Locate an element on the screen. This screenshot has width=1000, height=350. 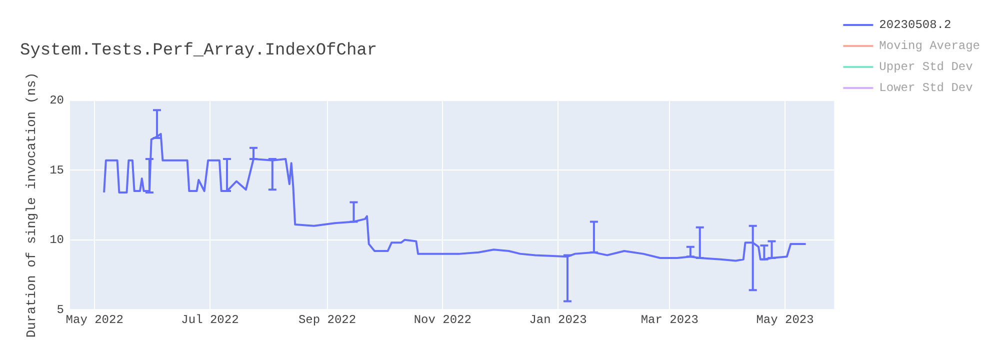
x-tick-label: Jan 2023 is located at coordinates (558, 319).